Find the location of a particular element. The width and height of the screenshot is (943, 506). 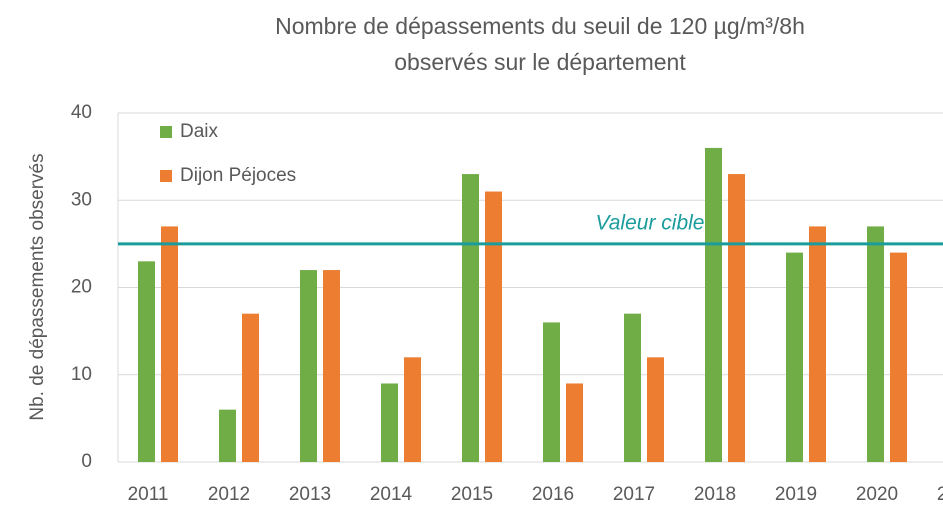

y-tick-label: 0 is located at coordinates (86, 461).